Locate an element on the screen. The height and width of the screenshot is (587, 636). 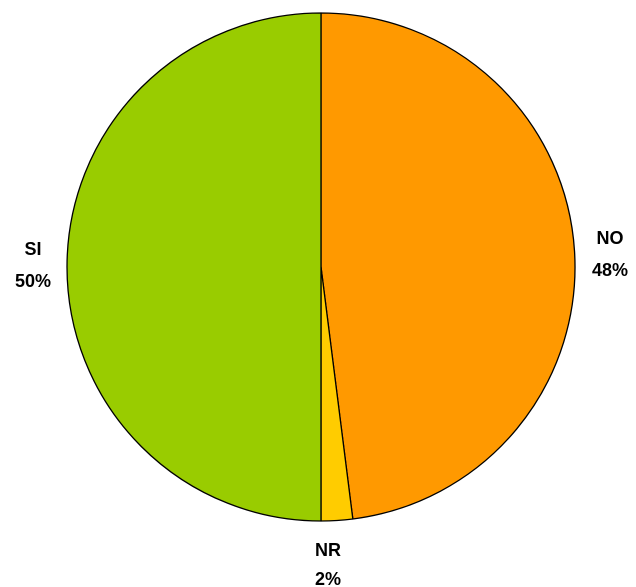
slice-label-si-category: SI is located at coordinates (32, 249).